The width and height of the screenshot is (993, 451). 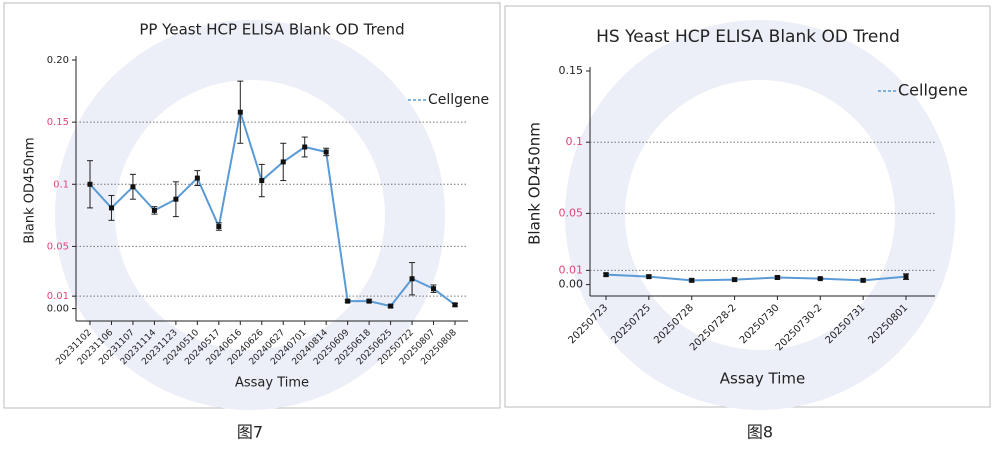 What do you see at coordinates (760, 432) in the screenshot?
I see `caption: 图8` at bounding box center [760, 432].